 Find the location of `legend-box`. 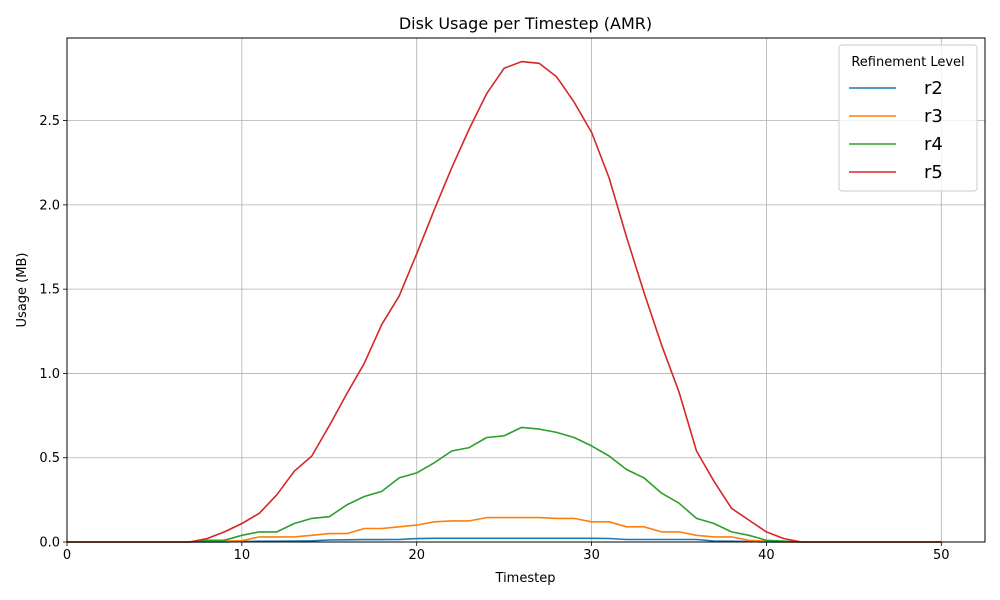

legend-box is located at coordinates (908, 118).